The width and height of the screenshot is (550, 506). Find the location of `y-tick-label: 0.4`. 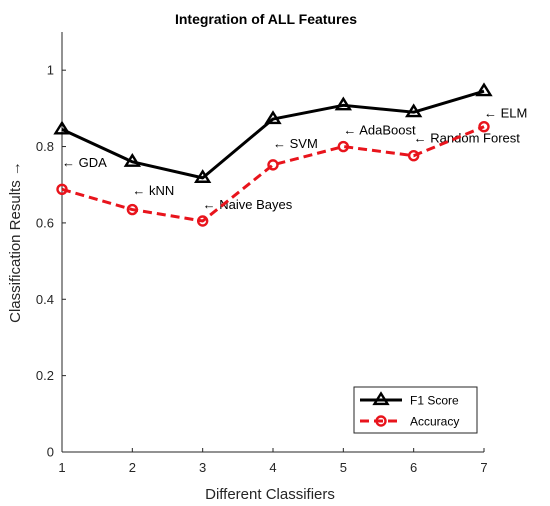

y-tick-label: 0.4 is located at coordinates (45, 299).